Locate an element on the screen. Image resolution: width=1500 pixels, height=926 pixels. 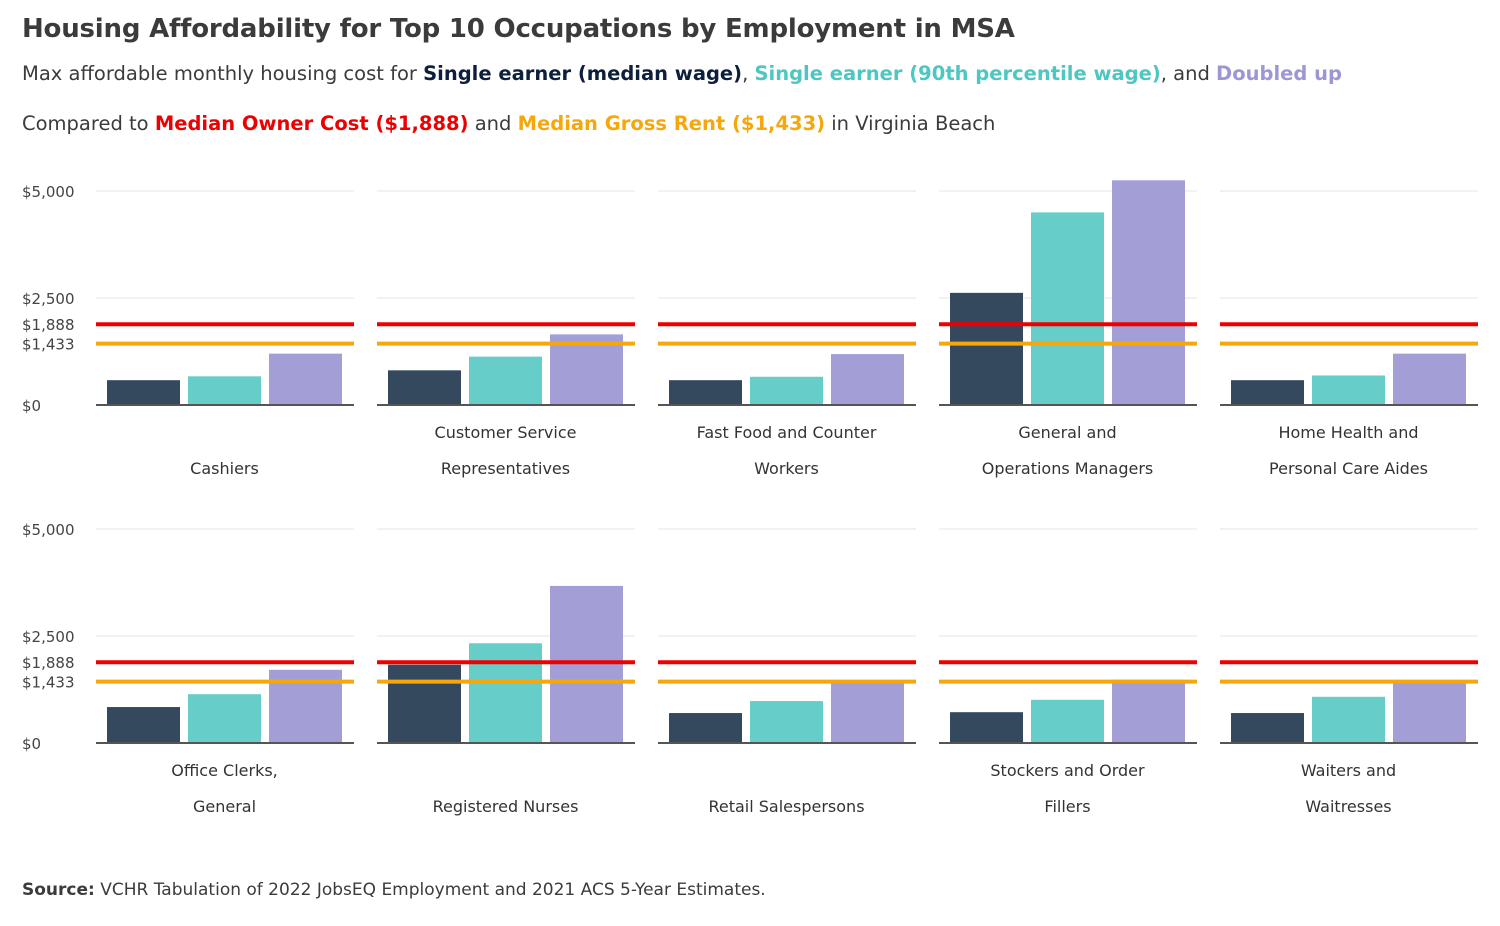
category-label: Retail Salespersons is located at coordinates (786, 806).